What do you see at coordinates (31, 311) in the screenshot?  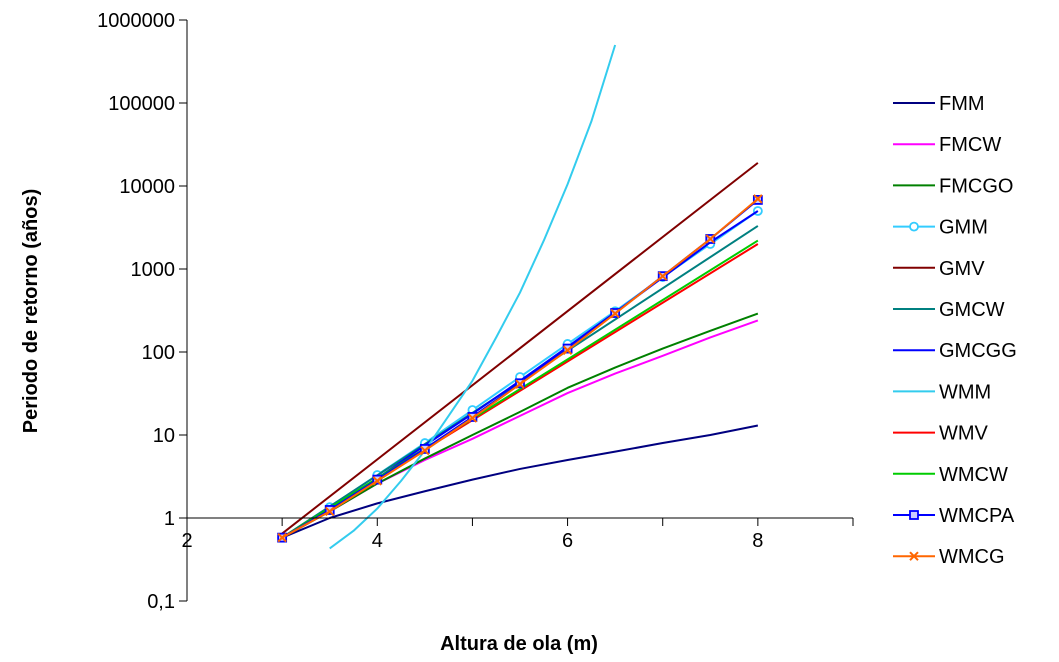 I see `y-axis-title: Periodo de retorno (años)` at bounding box center [31, 311].